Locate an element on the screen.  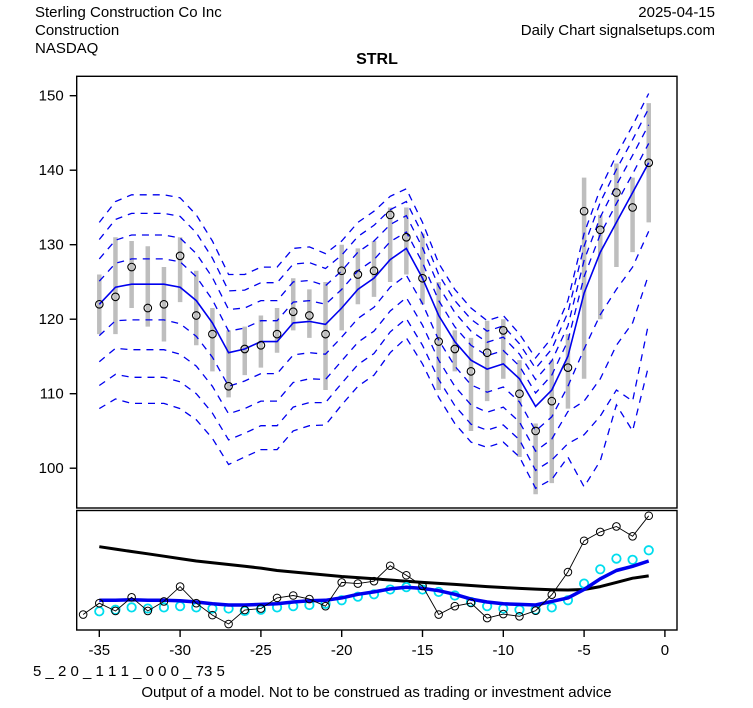
y-axis-tick-label: 120 is located at coordinates (51, 319).